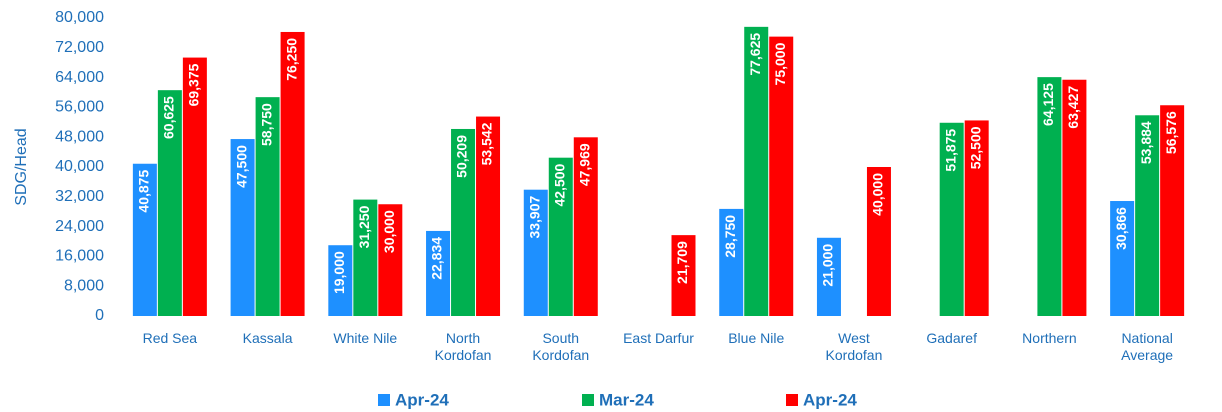 This screenshot has height=412, width=1222. What do you see at coordinates (144, 191) in the screenshot?
I see `data-label: 40,875` at bounding box center [144, 191].